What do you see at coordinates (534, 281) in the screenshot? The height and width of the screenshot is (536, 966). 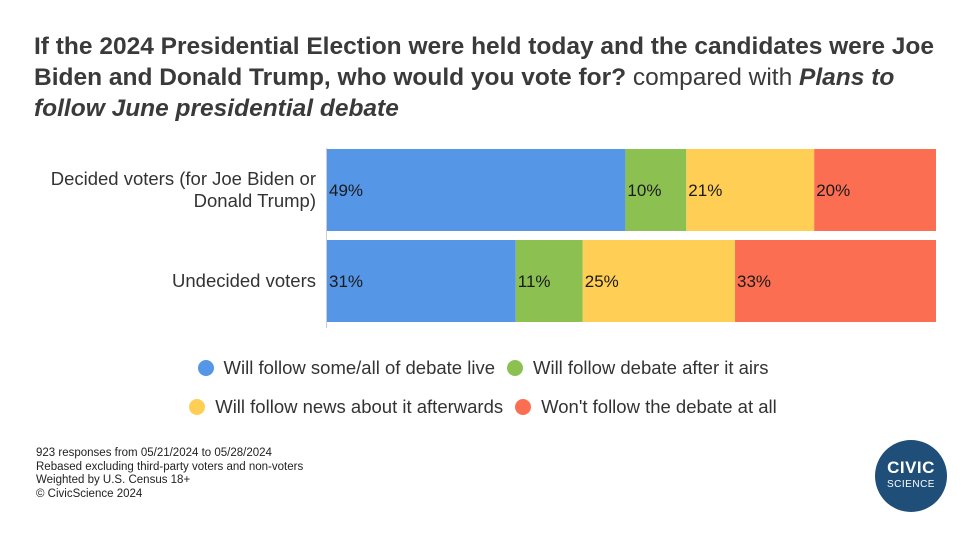 I see `bar-value-label: 11%` at bounding box center [534, 281].